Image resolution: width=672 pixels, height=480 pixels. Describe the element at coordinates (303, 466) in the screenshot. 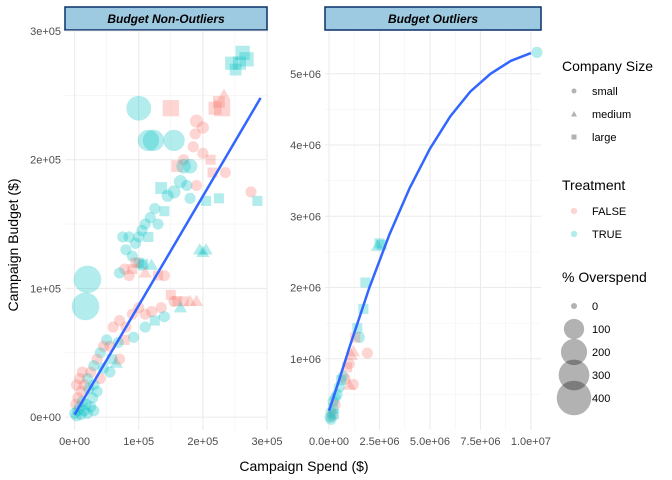

I see `x-axis-title: Campaign Spend ($)` at that location.